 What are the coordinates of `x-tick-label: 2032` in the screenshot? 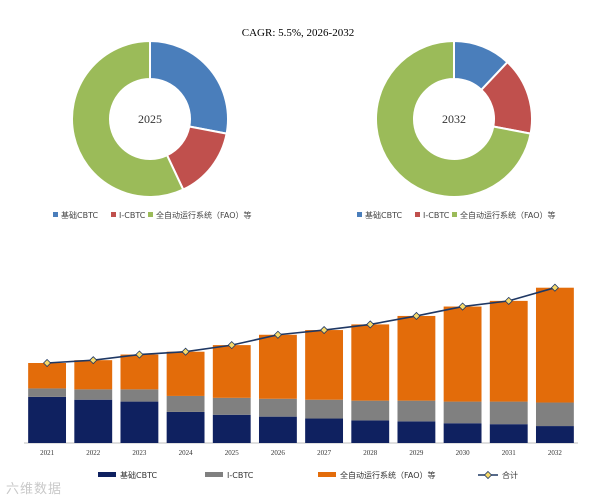 It's located at (555, 453).